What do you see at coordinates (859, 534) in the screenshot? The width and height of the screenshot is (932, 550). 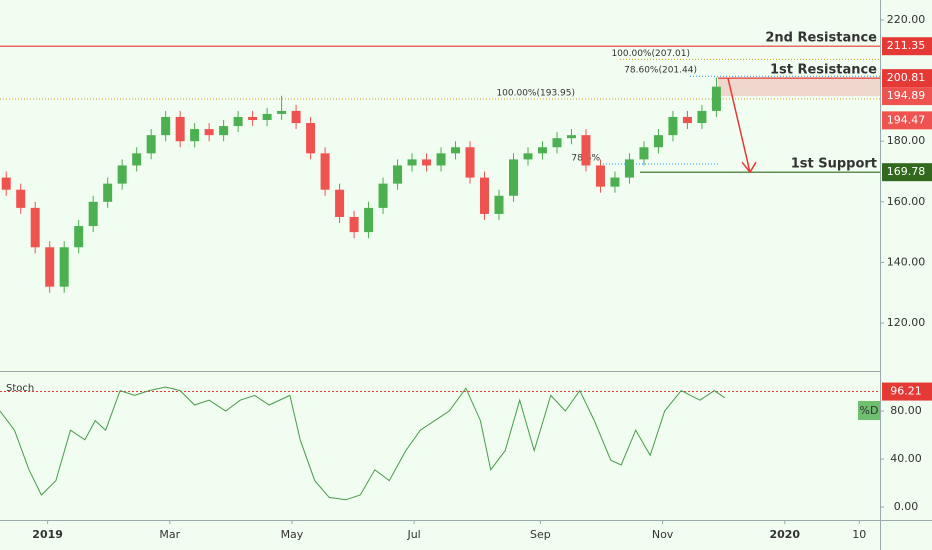 I see `x-tick-label: 10` at bounding box center [859, 534].